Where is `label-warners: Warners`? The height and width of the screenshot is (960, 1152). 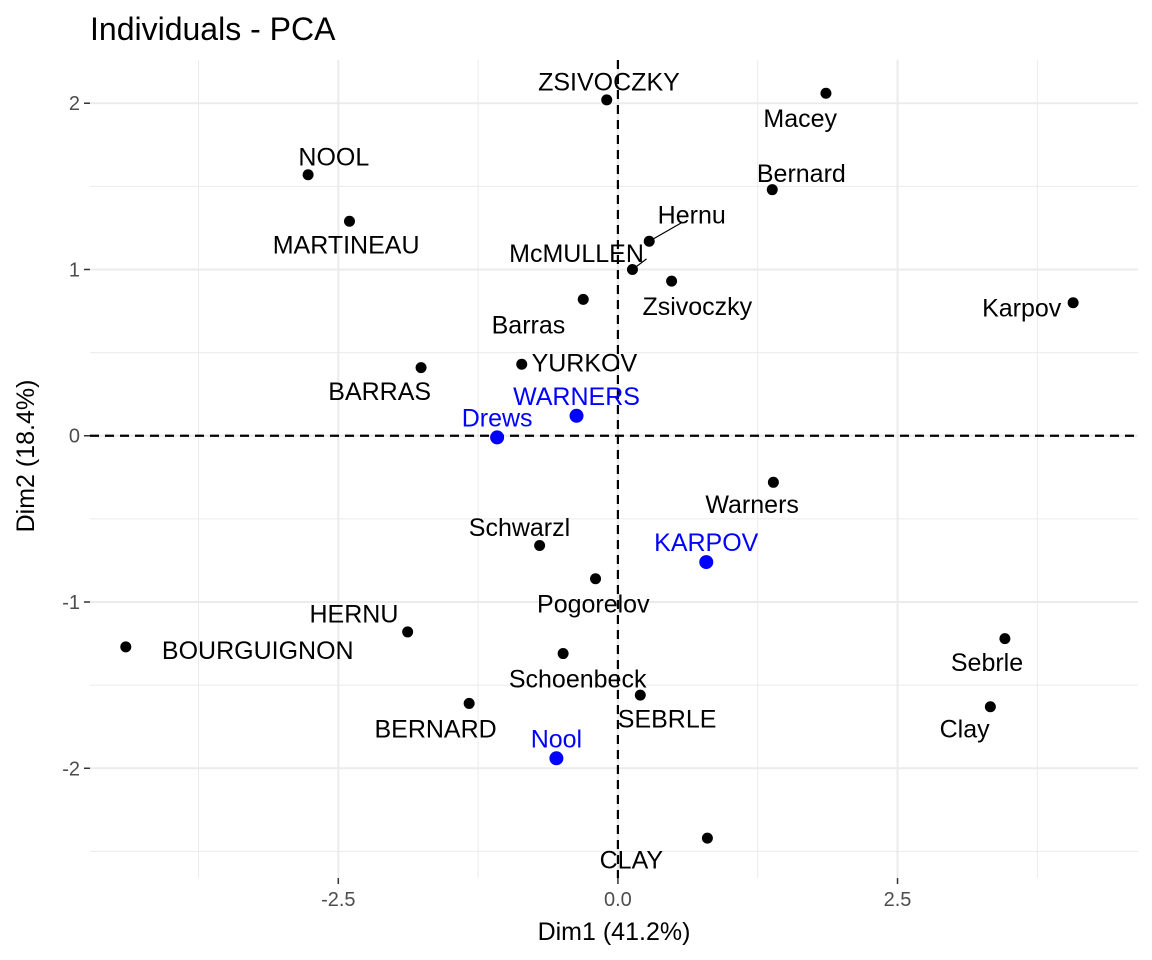 label-warners: Warners is located at coordinates (752, 505).